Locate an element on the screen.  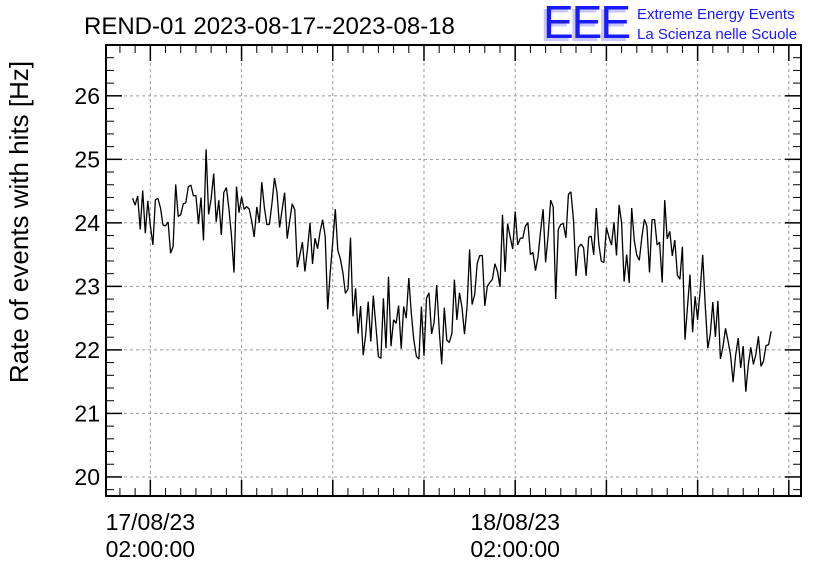
y-tick-label: 20 is located at coordinates (87, 477).